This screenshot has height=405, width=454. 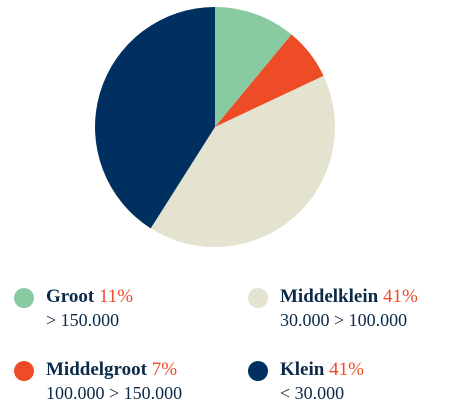 What do you see at coordinates (97, 369) in the screenshot?
I see `legend-name: Middelgroot` at bounding box center [97, 369].